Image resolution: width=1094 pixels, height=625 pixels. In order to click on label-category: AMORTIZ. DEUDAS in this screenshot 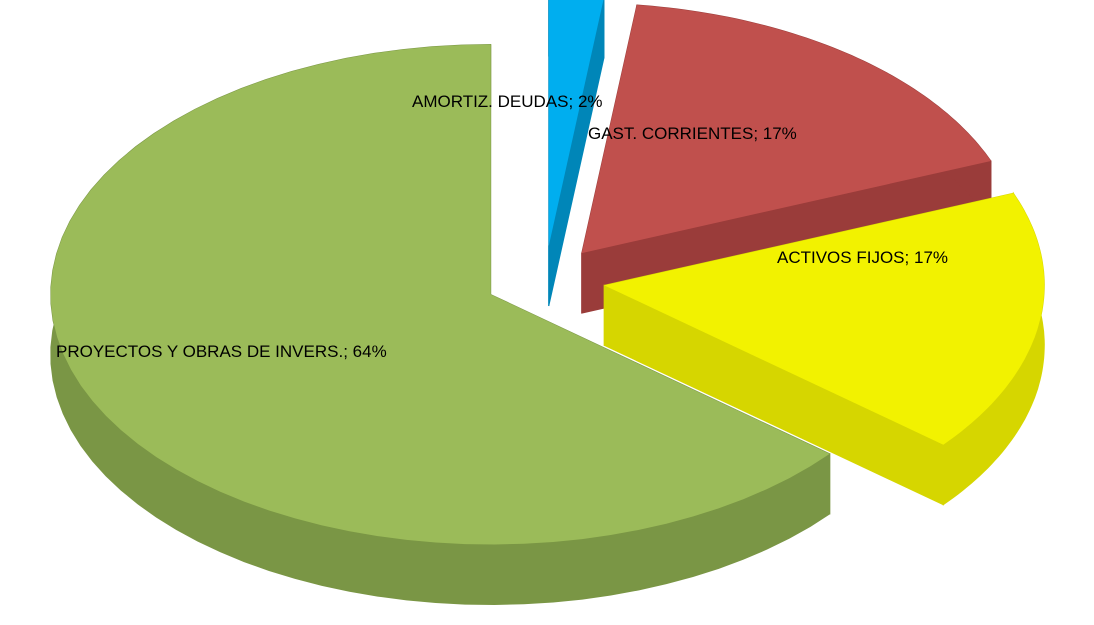, I will do `click(490, 101)`.